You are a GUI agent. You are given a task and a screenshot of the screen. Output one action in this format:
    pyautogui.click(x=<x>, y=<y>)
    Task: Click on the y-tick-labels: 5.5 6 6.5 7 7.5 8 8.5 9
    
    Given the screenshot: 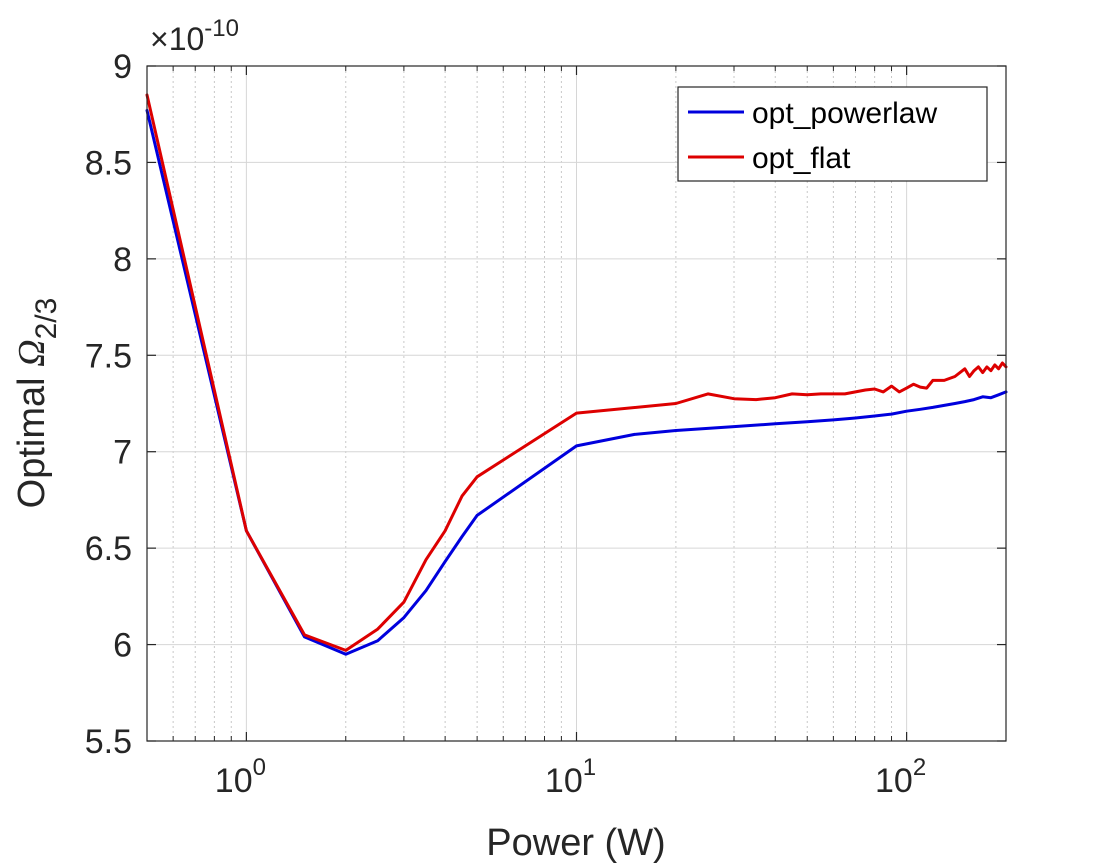 What is the action you would take?
    pyautogui.click(x=108, y=404)
    